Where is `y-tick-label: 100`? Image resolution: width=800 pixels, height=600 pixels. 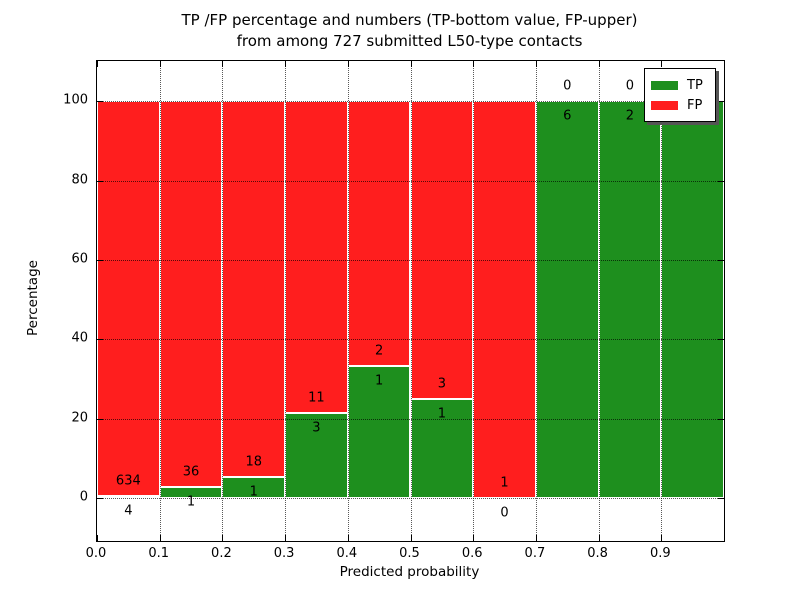
y-tick-label: 100 is located at coordinates (75, 100).